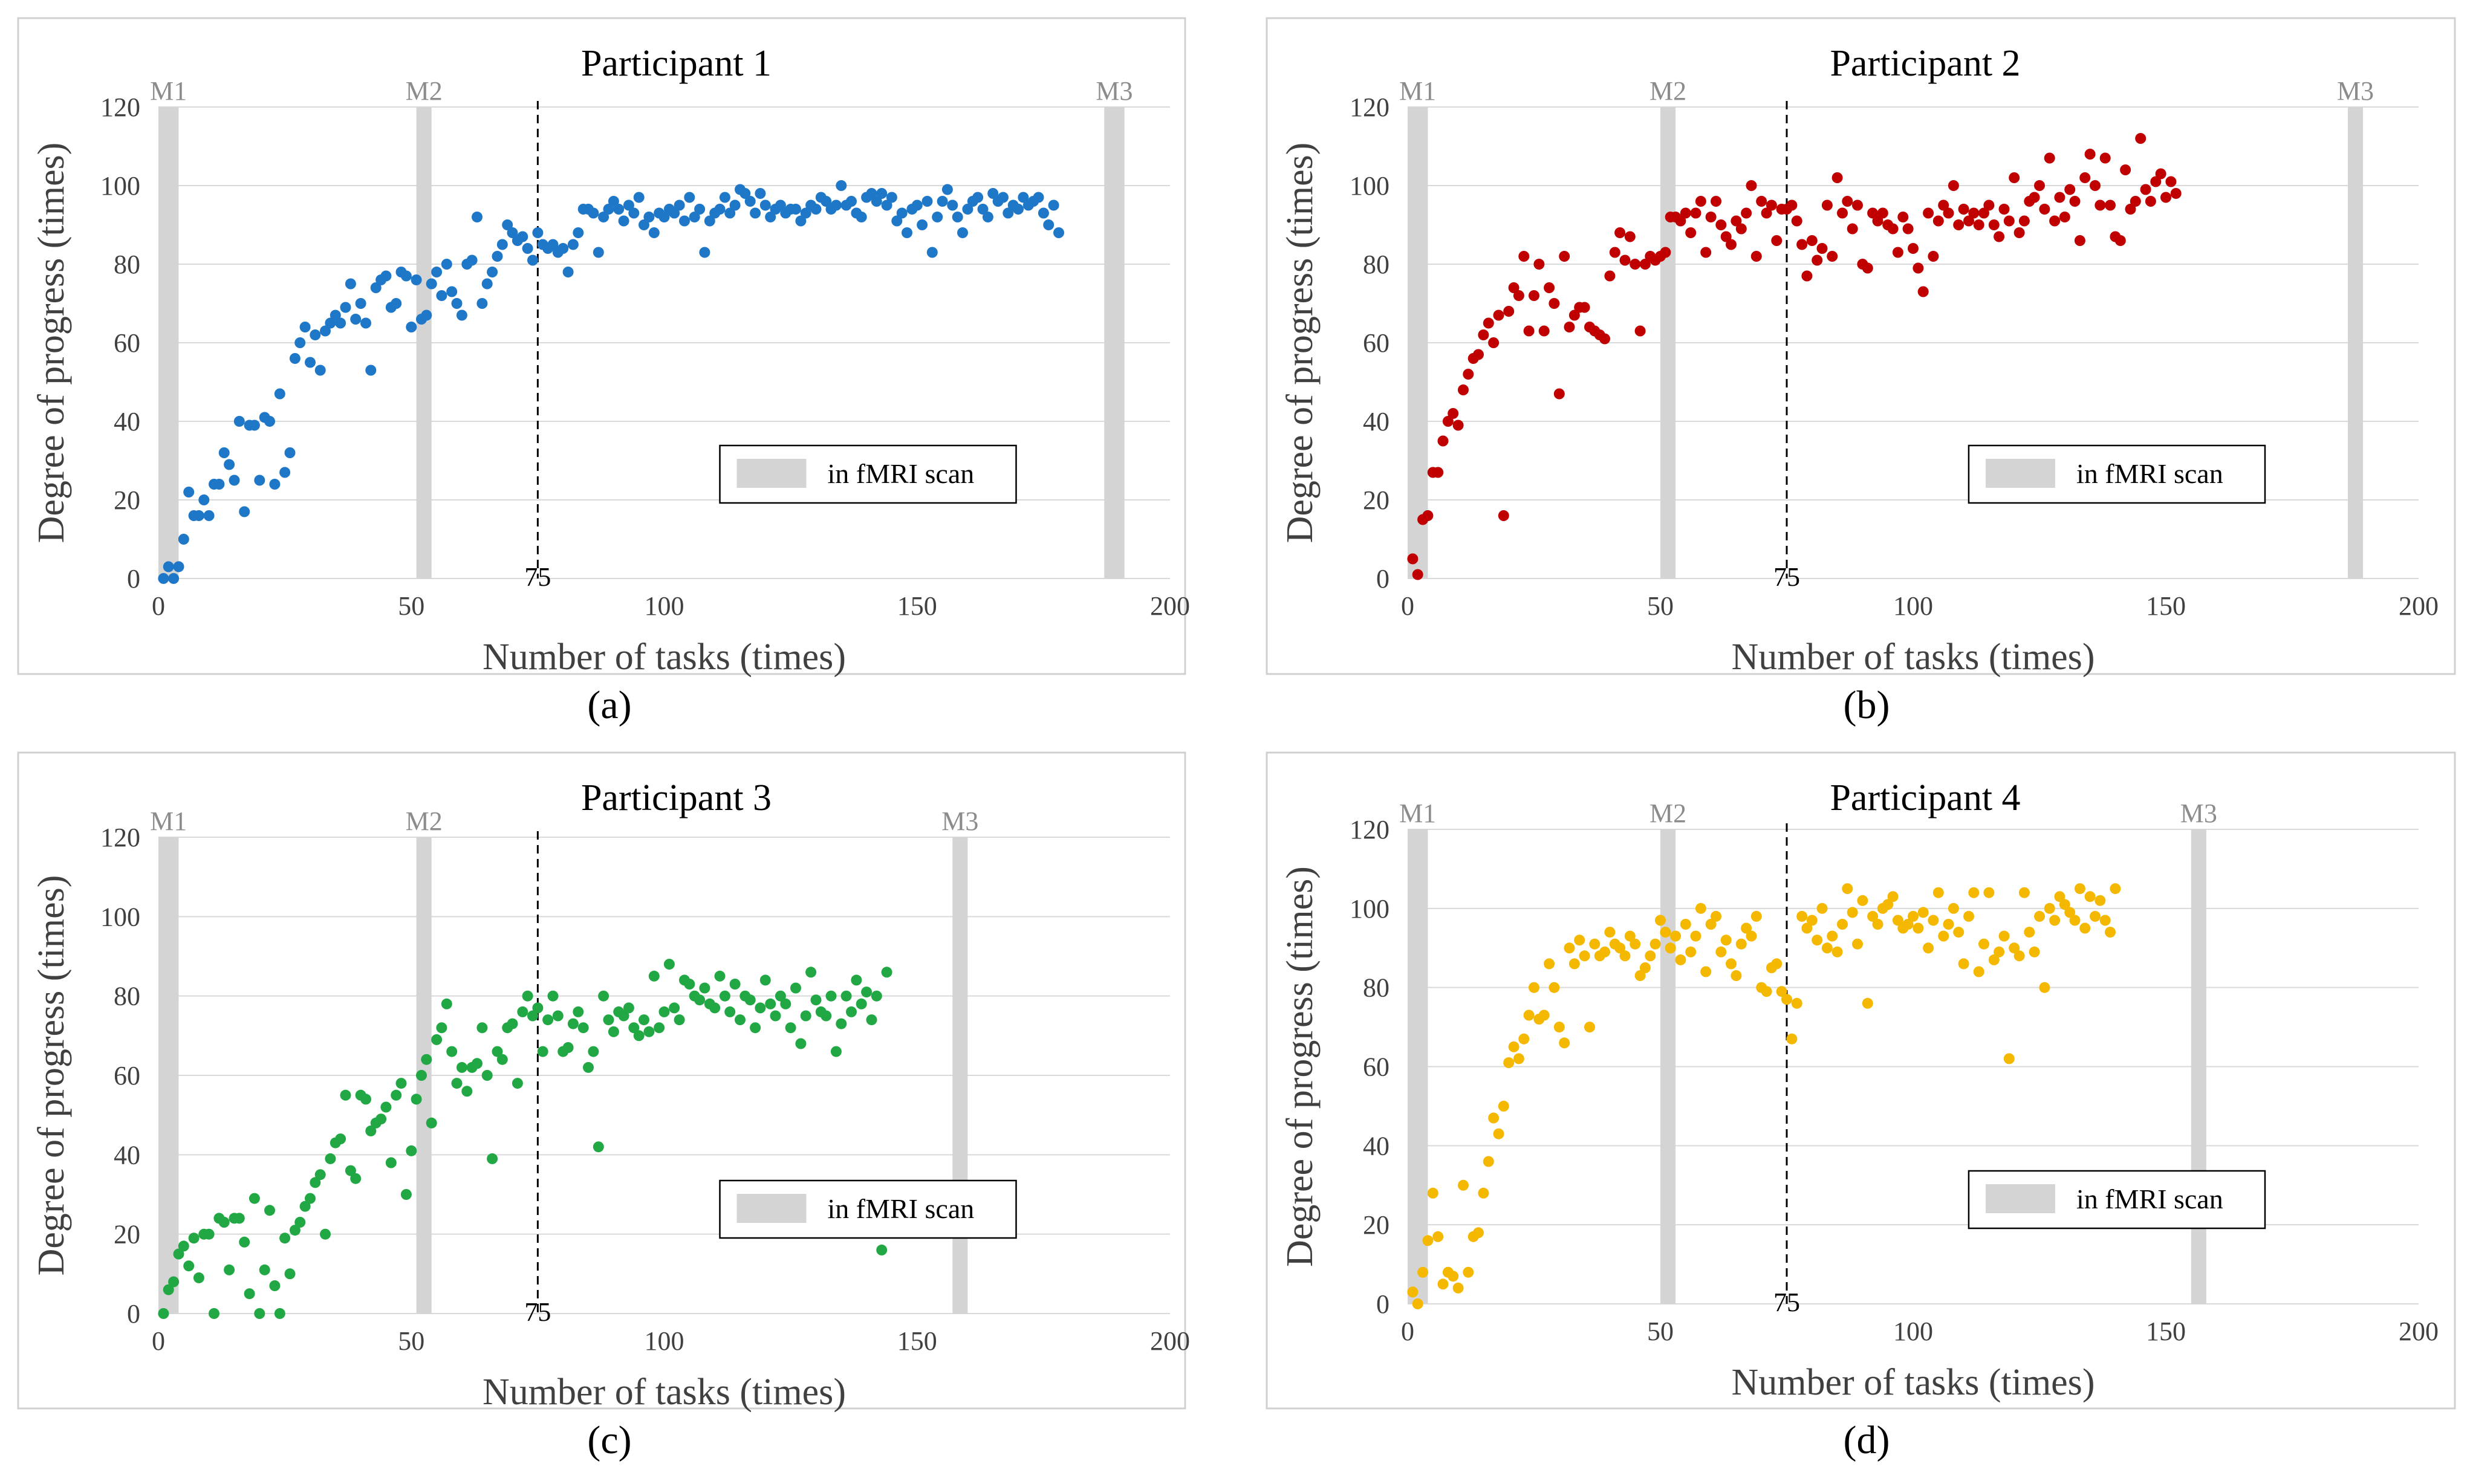  Describe the element at coordinates (917, 606) in the screenshot. I see `x-tick-label: 150` at that location.